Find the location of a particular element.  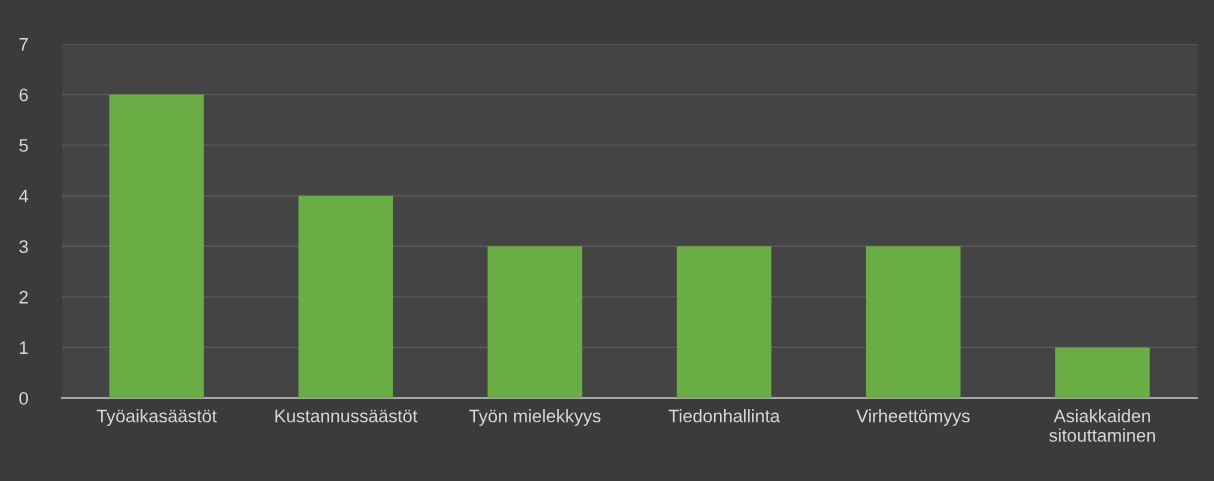

y-tick-label: 1 is located at coordinates (24, 347).